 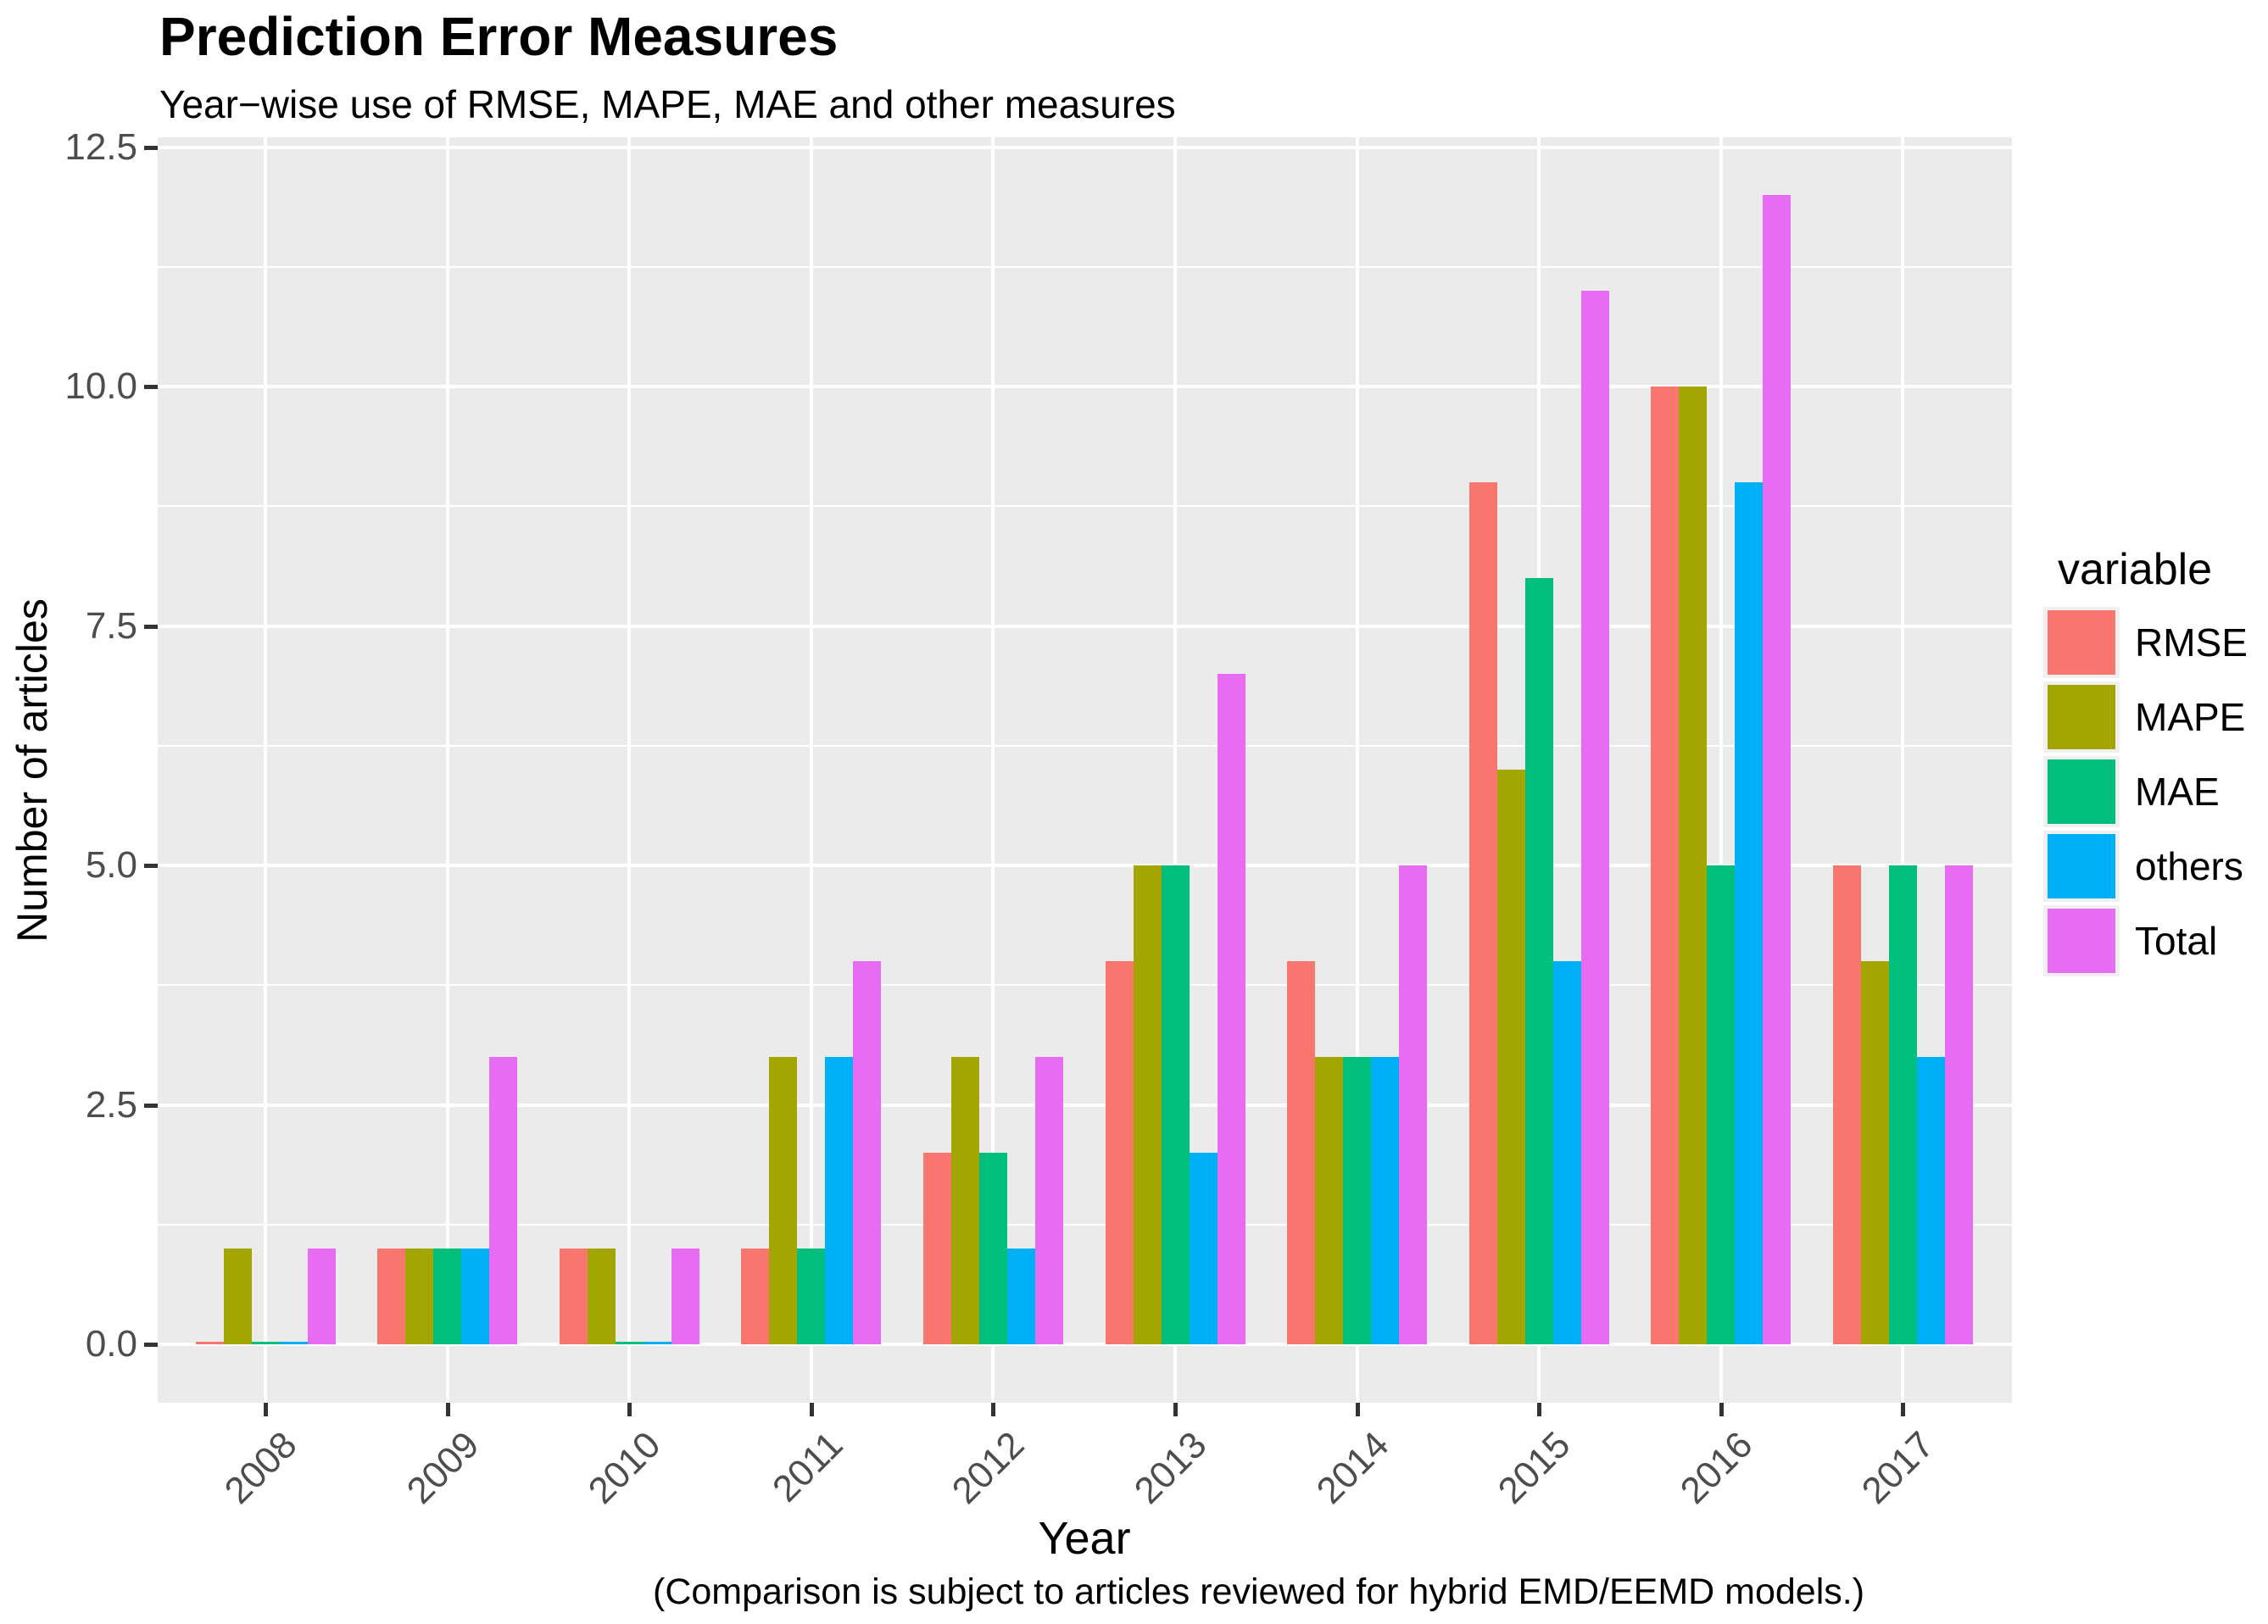 I want to click on bar-mae-2011, so click(x=811, y=1296).